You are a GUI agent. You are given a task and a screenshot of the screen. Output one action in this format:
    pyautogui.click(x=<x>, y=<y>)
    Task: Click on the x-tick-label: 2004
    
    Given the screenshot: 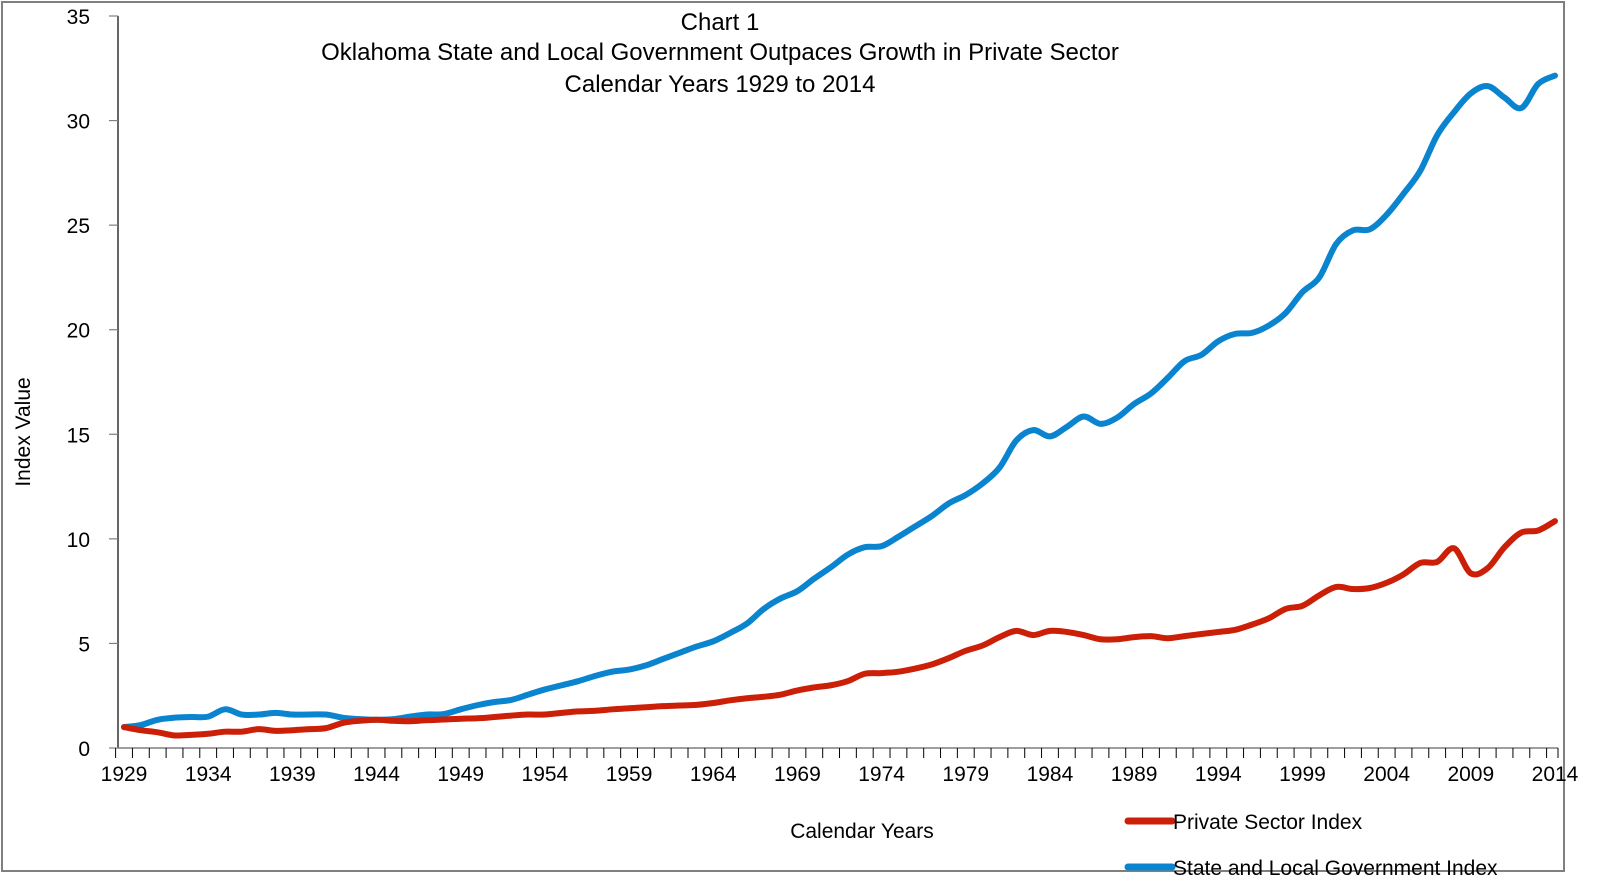 What is the action you would take?
    pyautogui.click(x=1386, y=774)
    